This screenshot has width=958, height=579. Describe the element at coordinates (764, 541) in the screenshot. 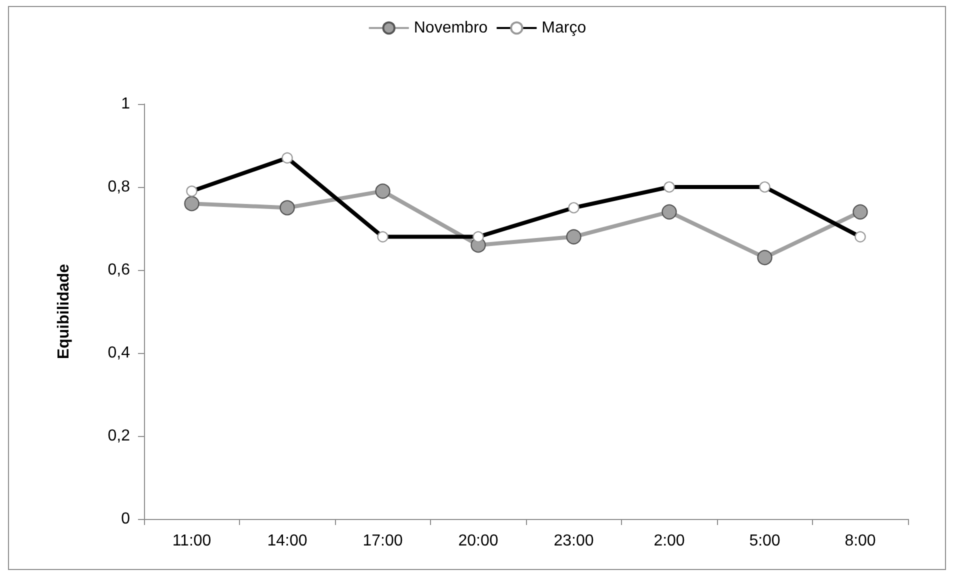

I see `x-tick-label: 5:00` at that location.